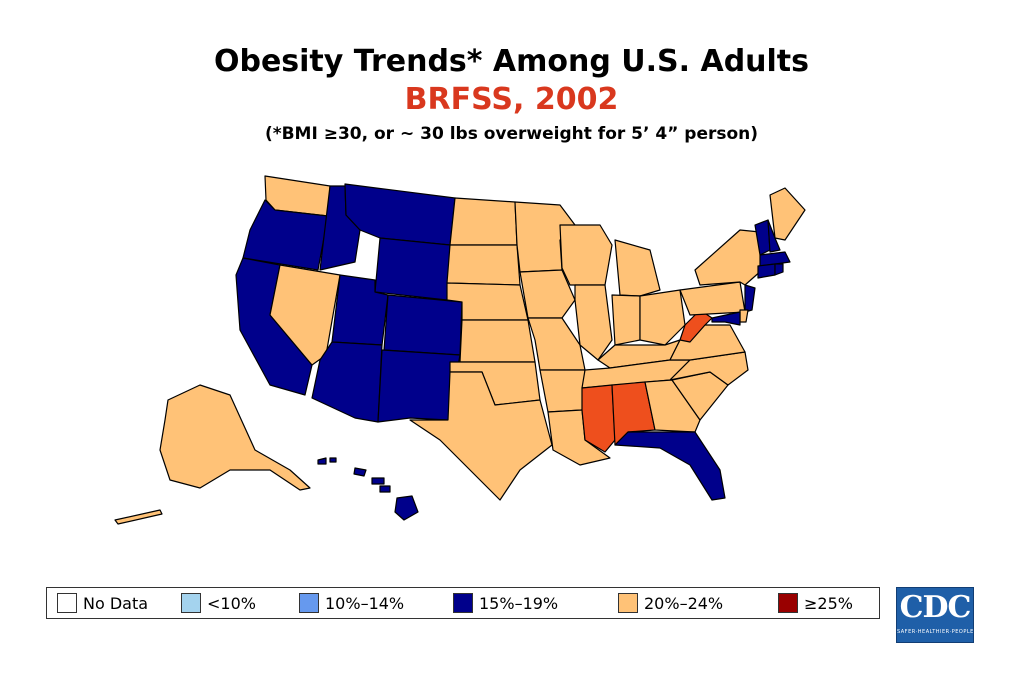 The height and width of the screenshot is (682, 1023). Describe the element at coordinates (481, 436) in the screenshot. I see `state-texas` at that location.